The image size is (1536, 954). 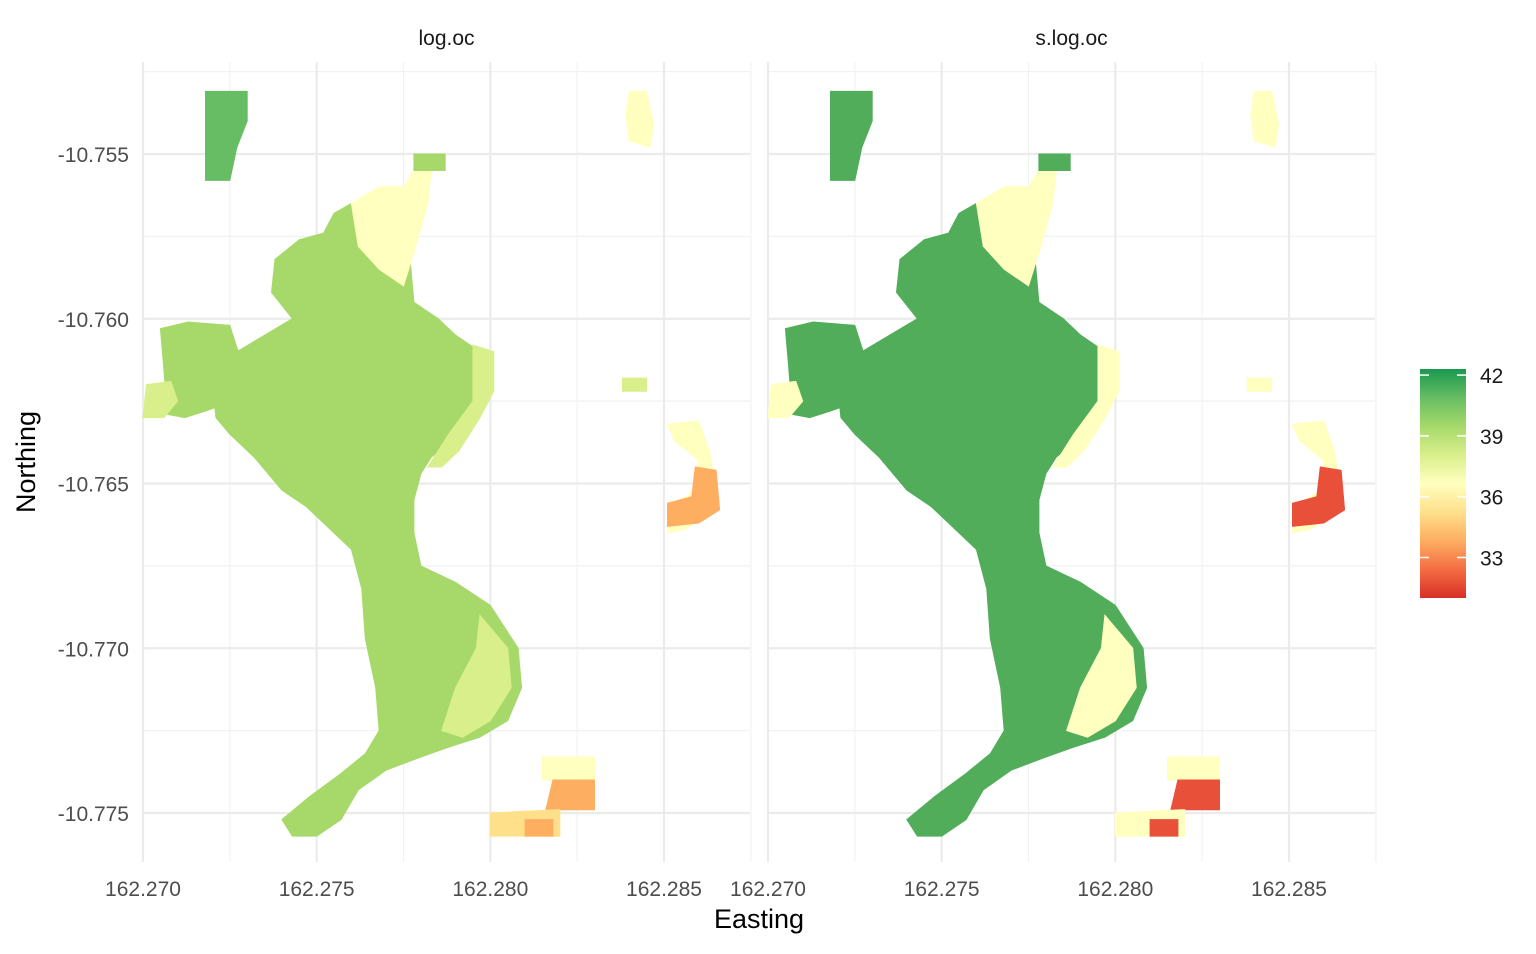 I want to click on y-tick-label-1: -10.760, so click(x=93, y=320).